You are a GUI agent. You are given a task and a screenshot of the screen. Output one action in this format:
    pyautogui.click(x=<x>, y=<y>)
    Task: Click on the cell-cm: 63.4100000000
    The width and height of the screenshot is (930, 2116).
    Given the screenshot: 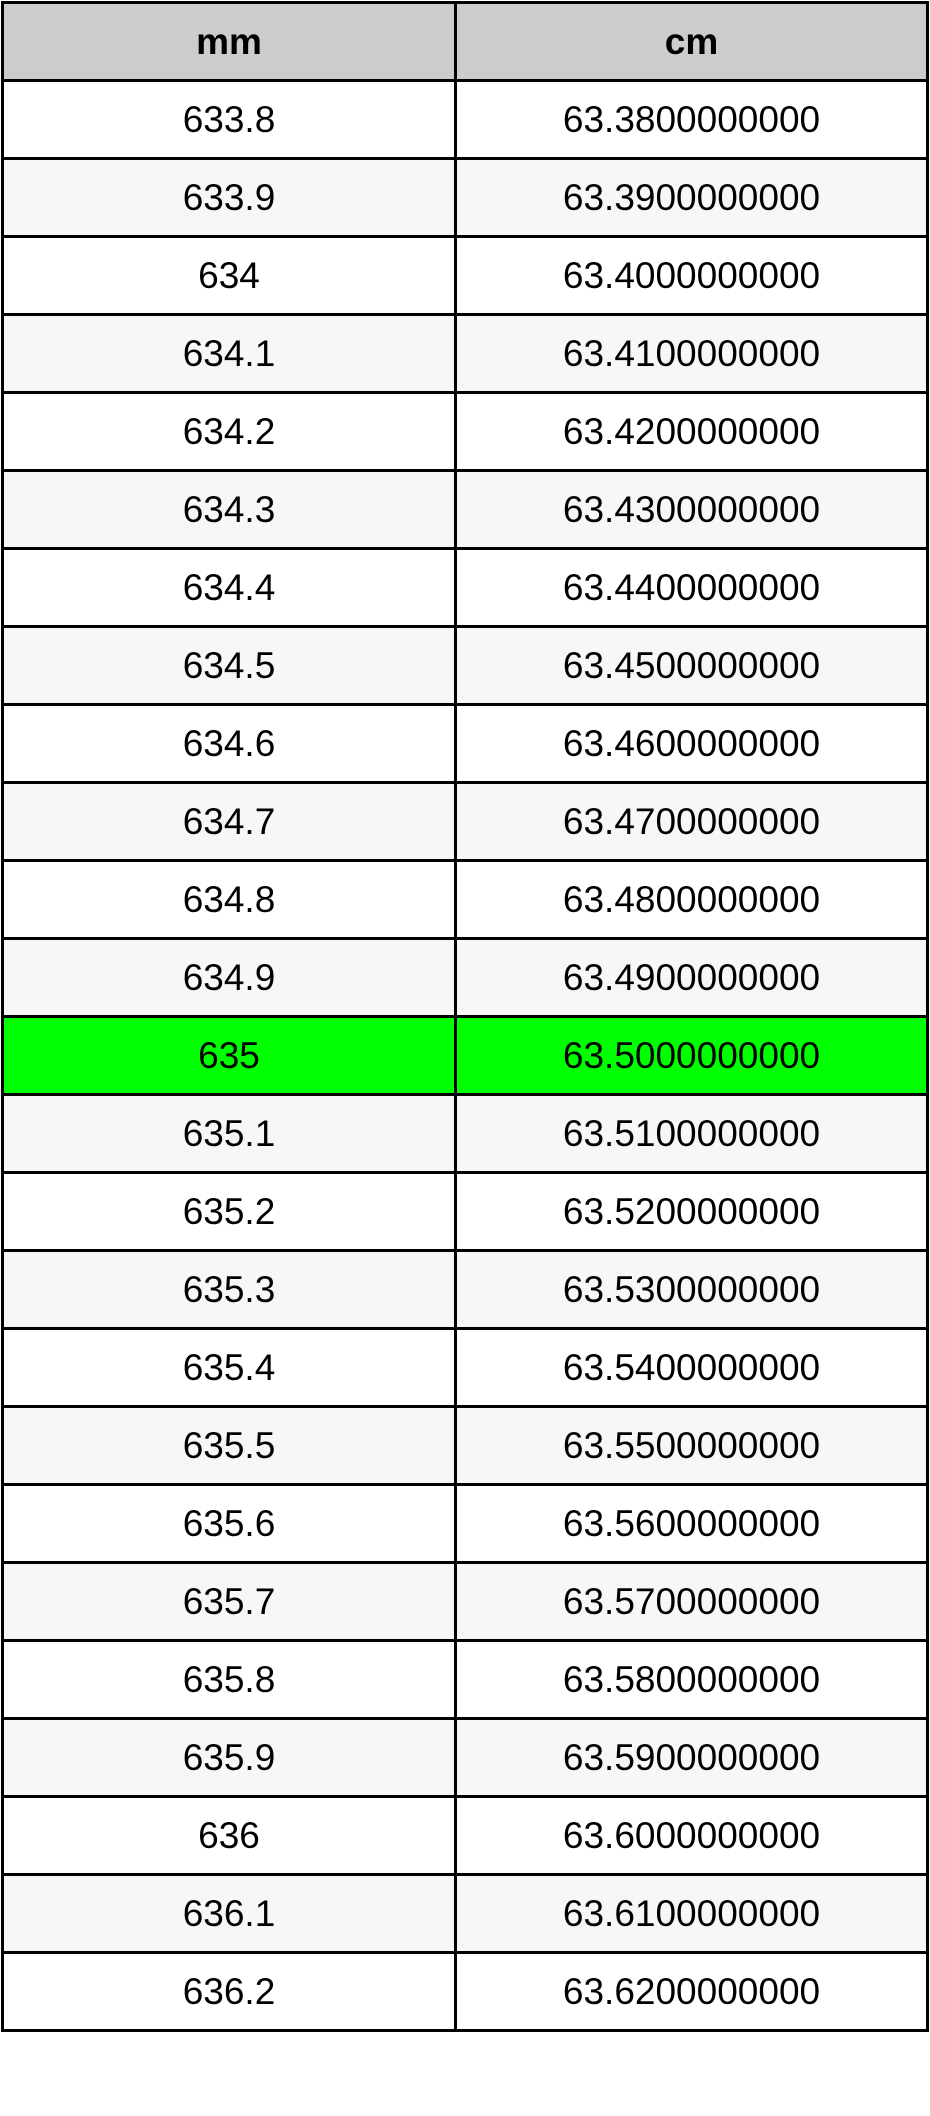 What is the action you would take?
    pyautogui.click(x=691, y=353)
    